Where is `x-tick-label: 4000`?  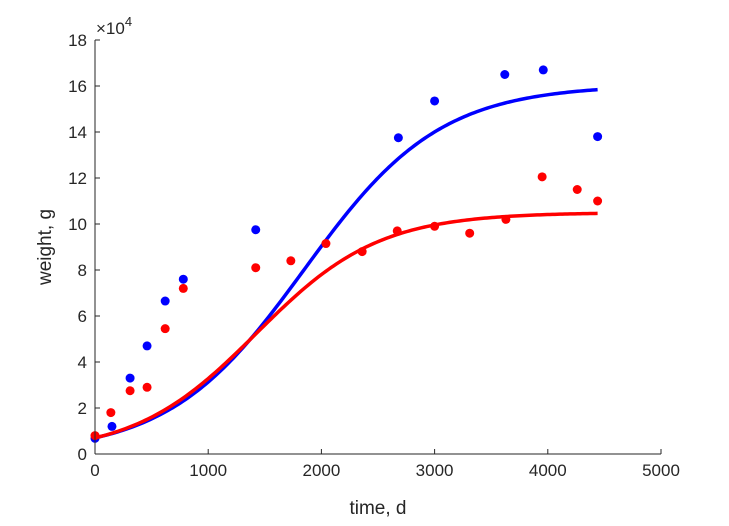 x-tick-label: 4000 is located at coordinates (548, 470).